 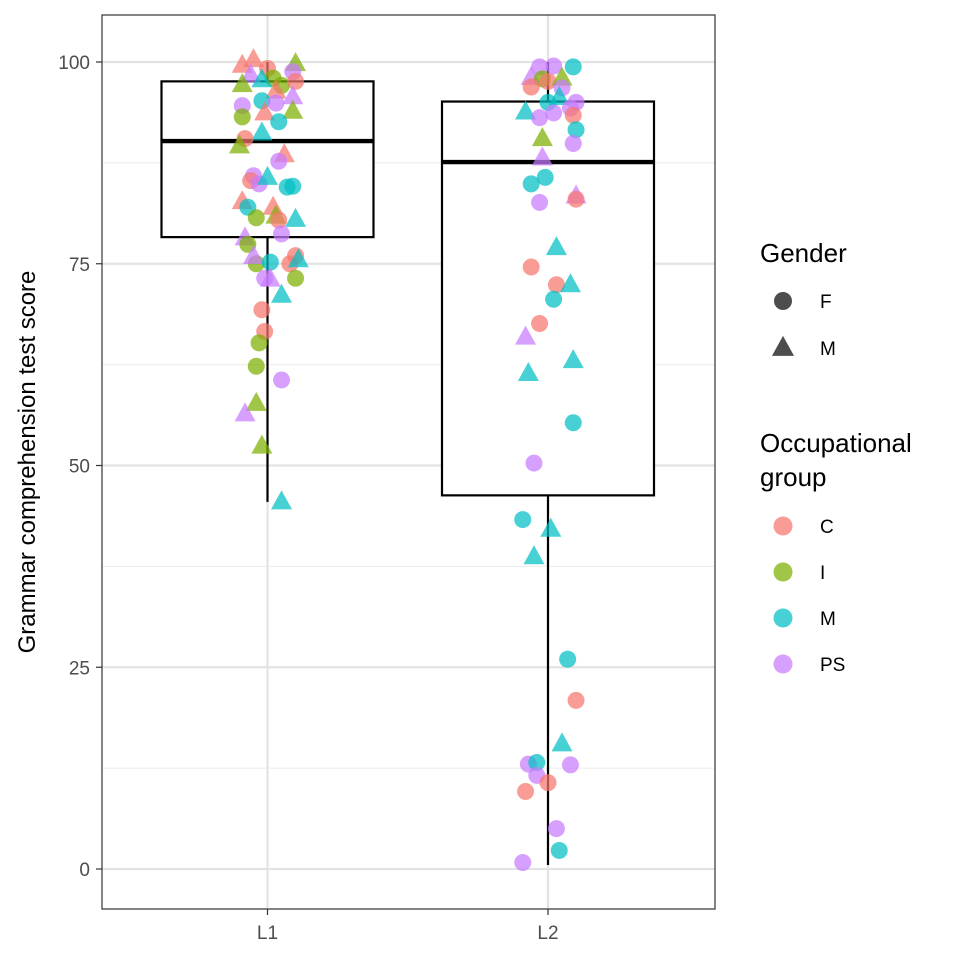 I want to click on legend-label-occupational-i: I, so click(x=822, y=573).